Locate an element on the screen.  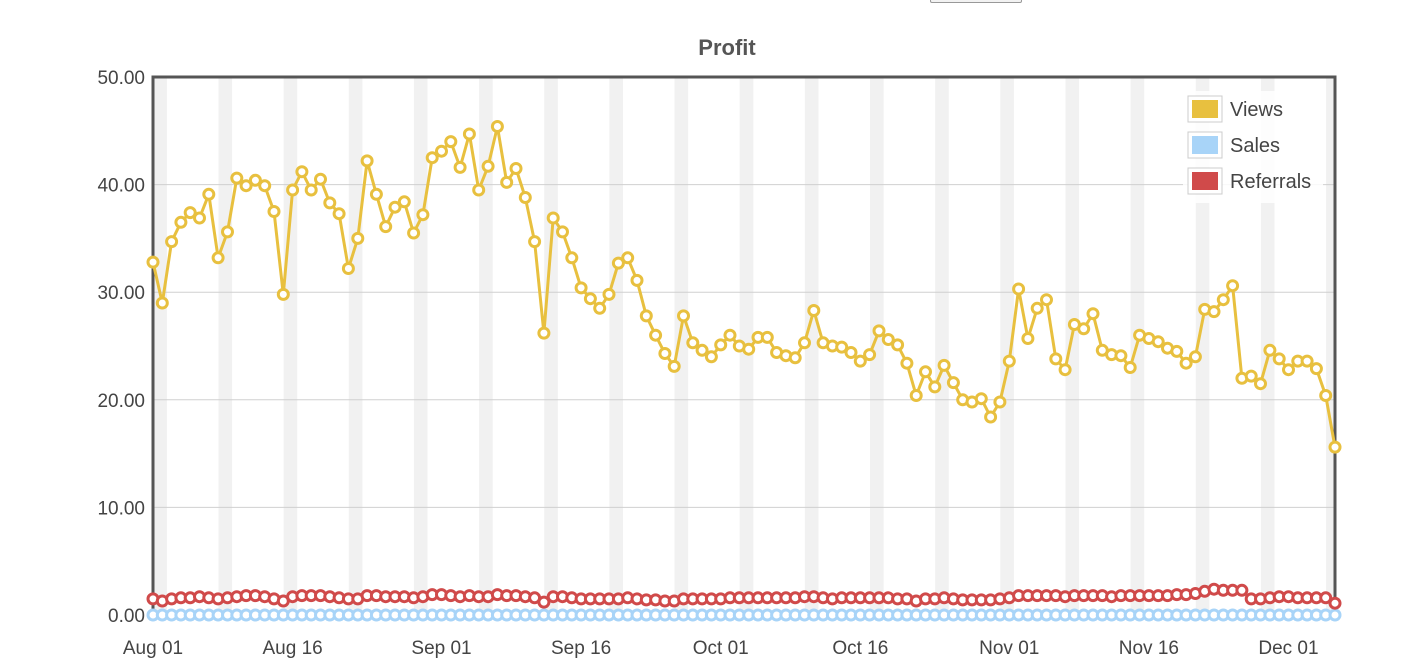
legend-item-views: Views is located at coordinates (1235, 109).